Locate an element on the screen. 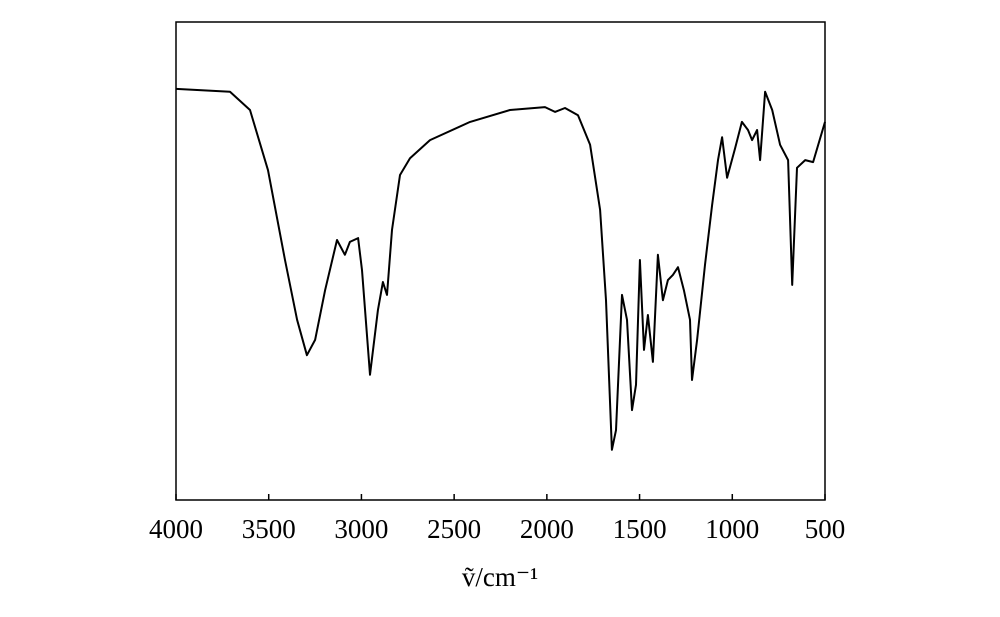 This screenshot has height=617, width=1000. x-tick-label: 1000 is located at coordinates (732, 529).